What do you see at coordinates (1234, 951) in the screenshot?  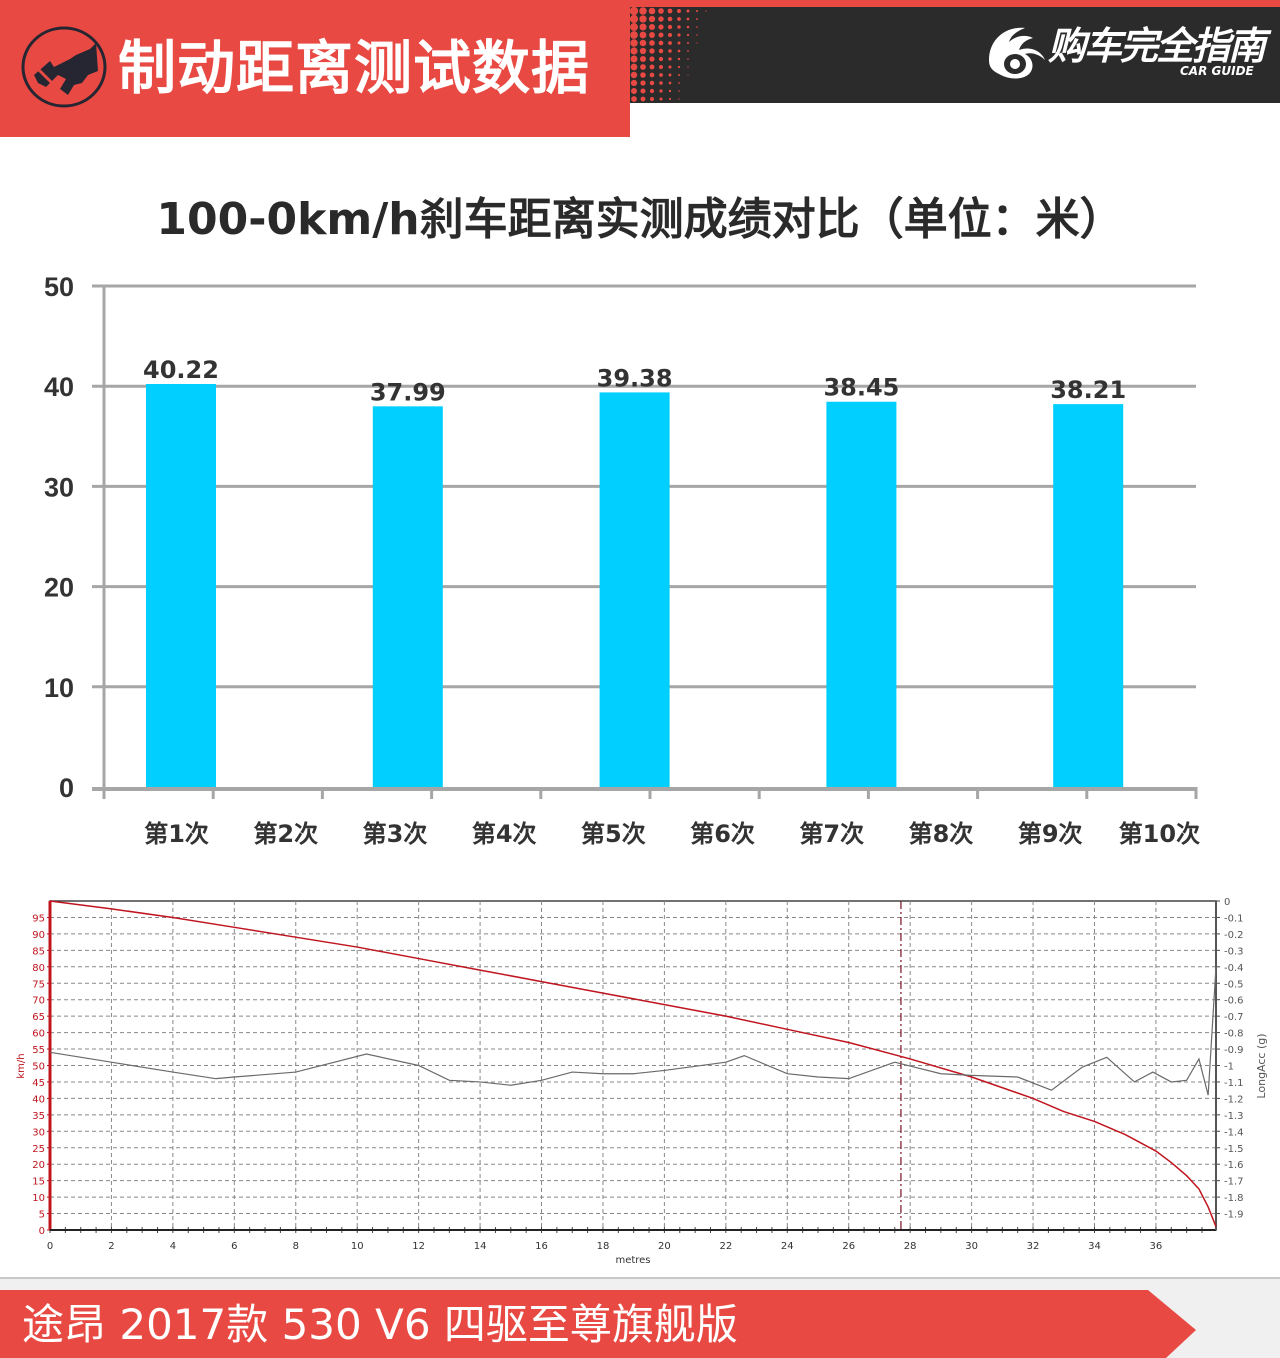 I see `y2-tick-label: -0.3` at bounding box center [1234, 951].